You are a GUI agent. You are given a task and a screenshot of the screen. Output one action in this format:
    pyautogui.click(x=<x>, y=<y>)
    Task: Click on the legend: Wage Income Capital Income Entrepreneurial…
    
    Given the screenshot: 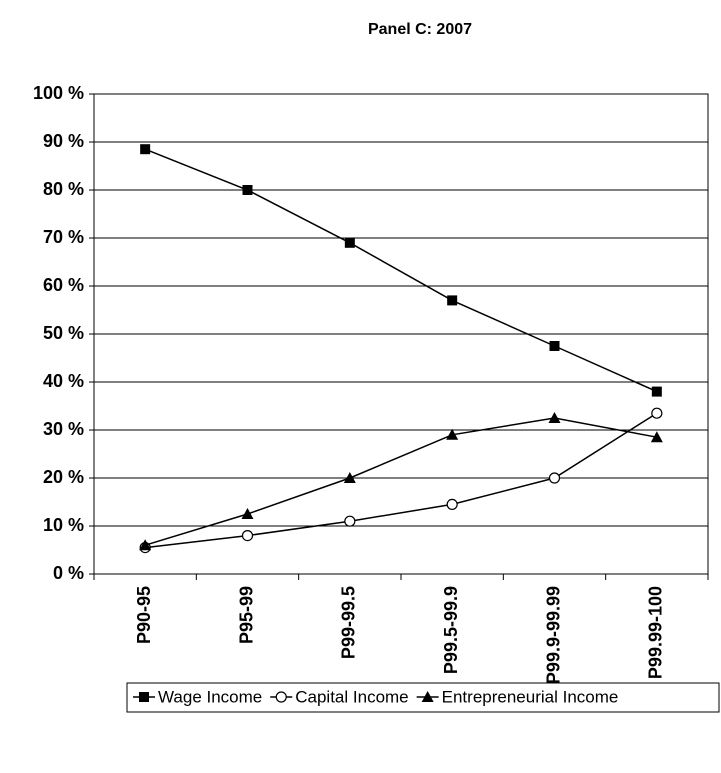 What is the action you would take?
    pyautogui.click(x=423, y=697)
    